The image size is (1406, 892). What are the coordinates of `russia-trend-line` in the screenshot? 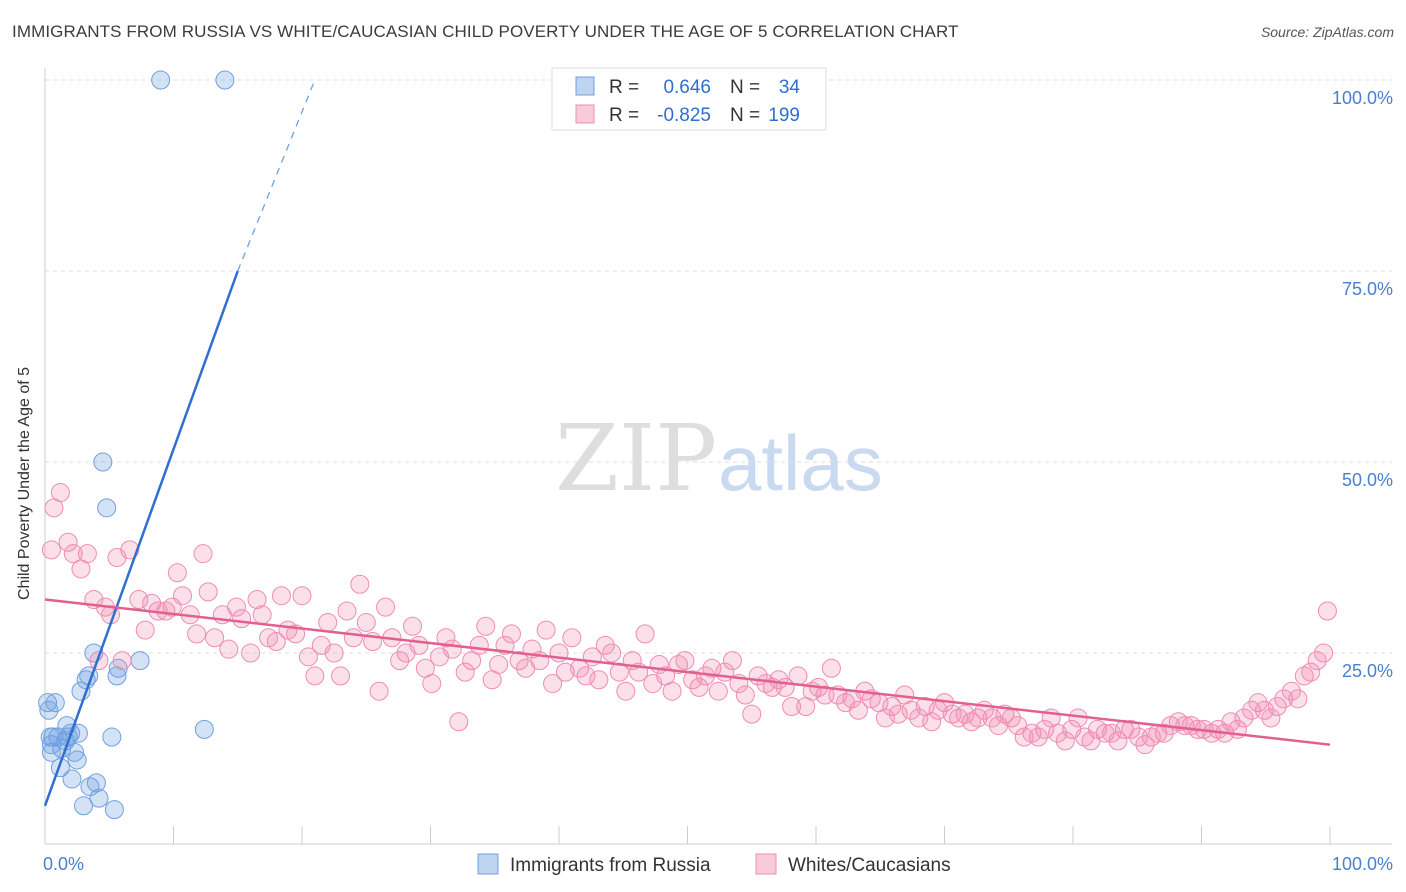 It's located at (141, 538).